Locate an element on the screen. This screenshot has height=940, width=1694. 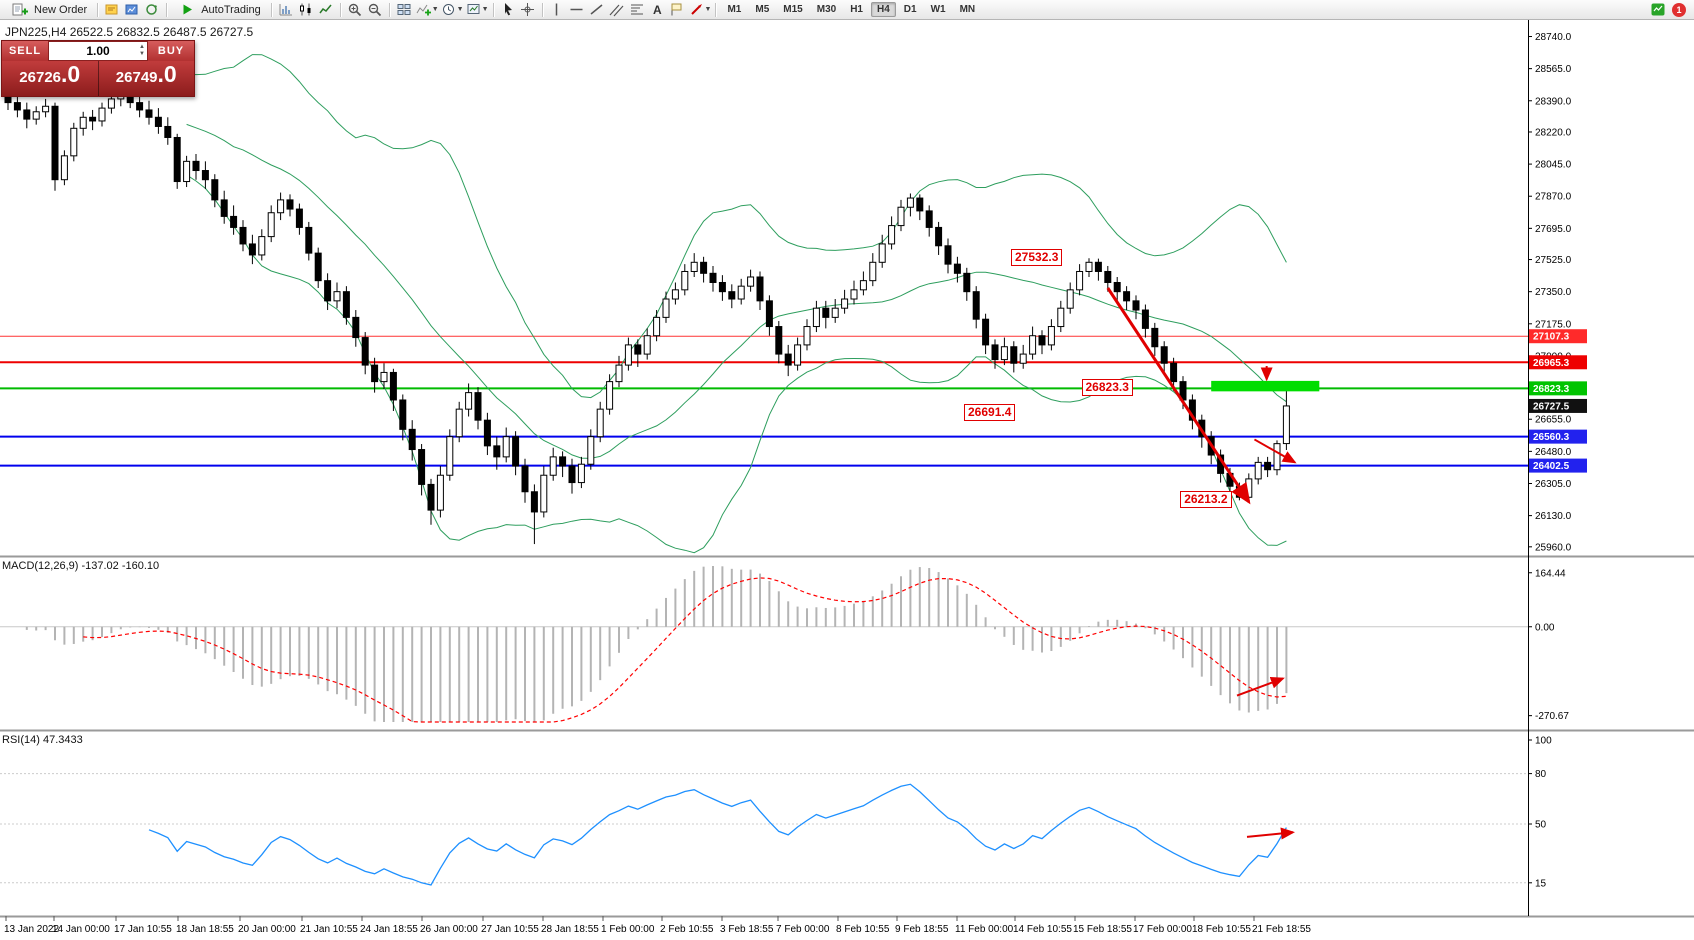
volume-value: 1.00 is located at coordinates (98, 51).